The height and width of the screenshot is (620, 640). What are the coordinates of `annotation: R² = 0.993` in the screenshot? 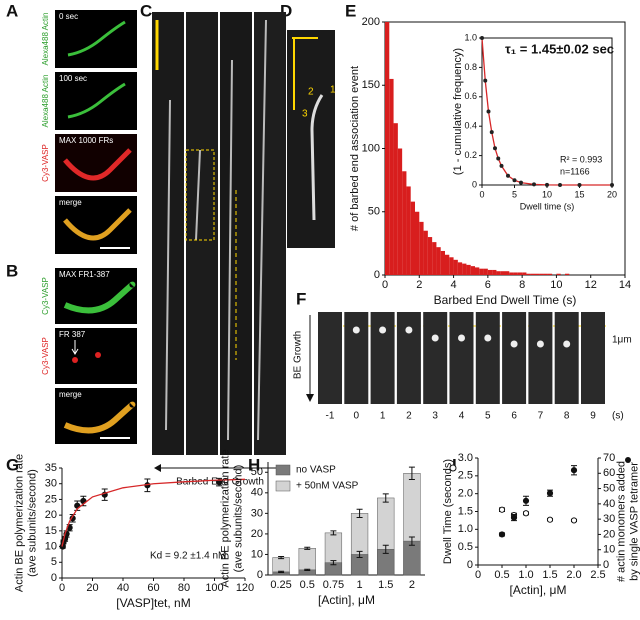 It's located at (581, 159).